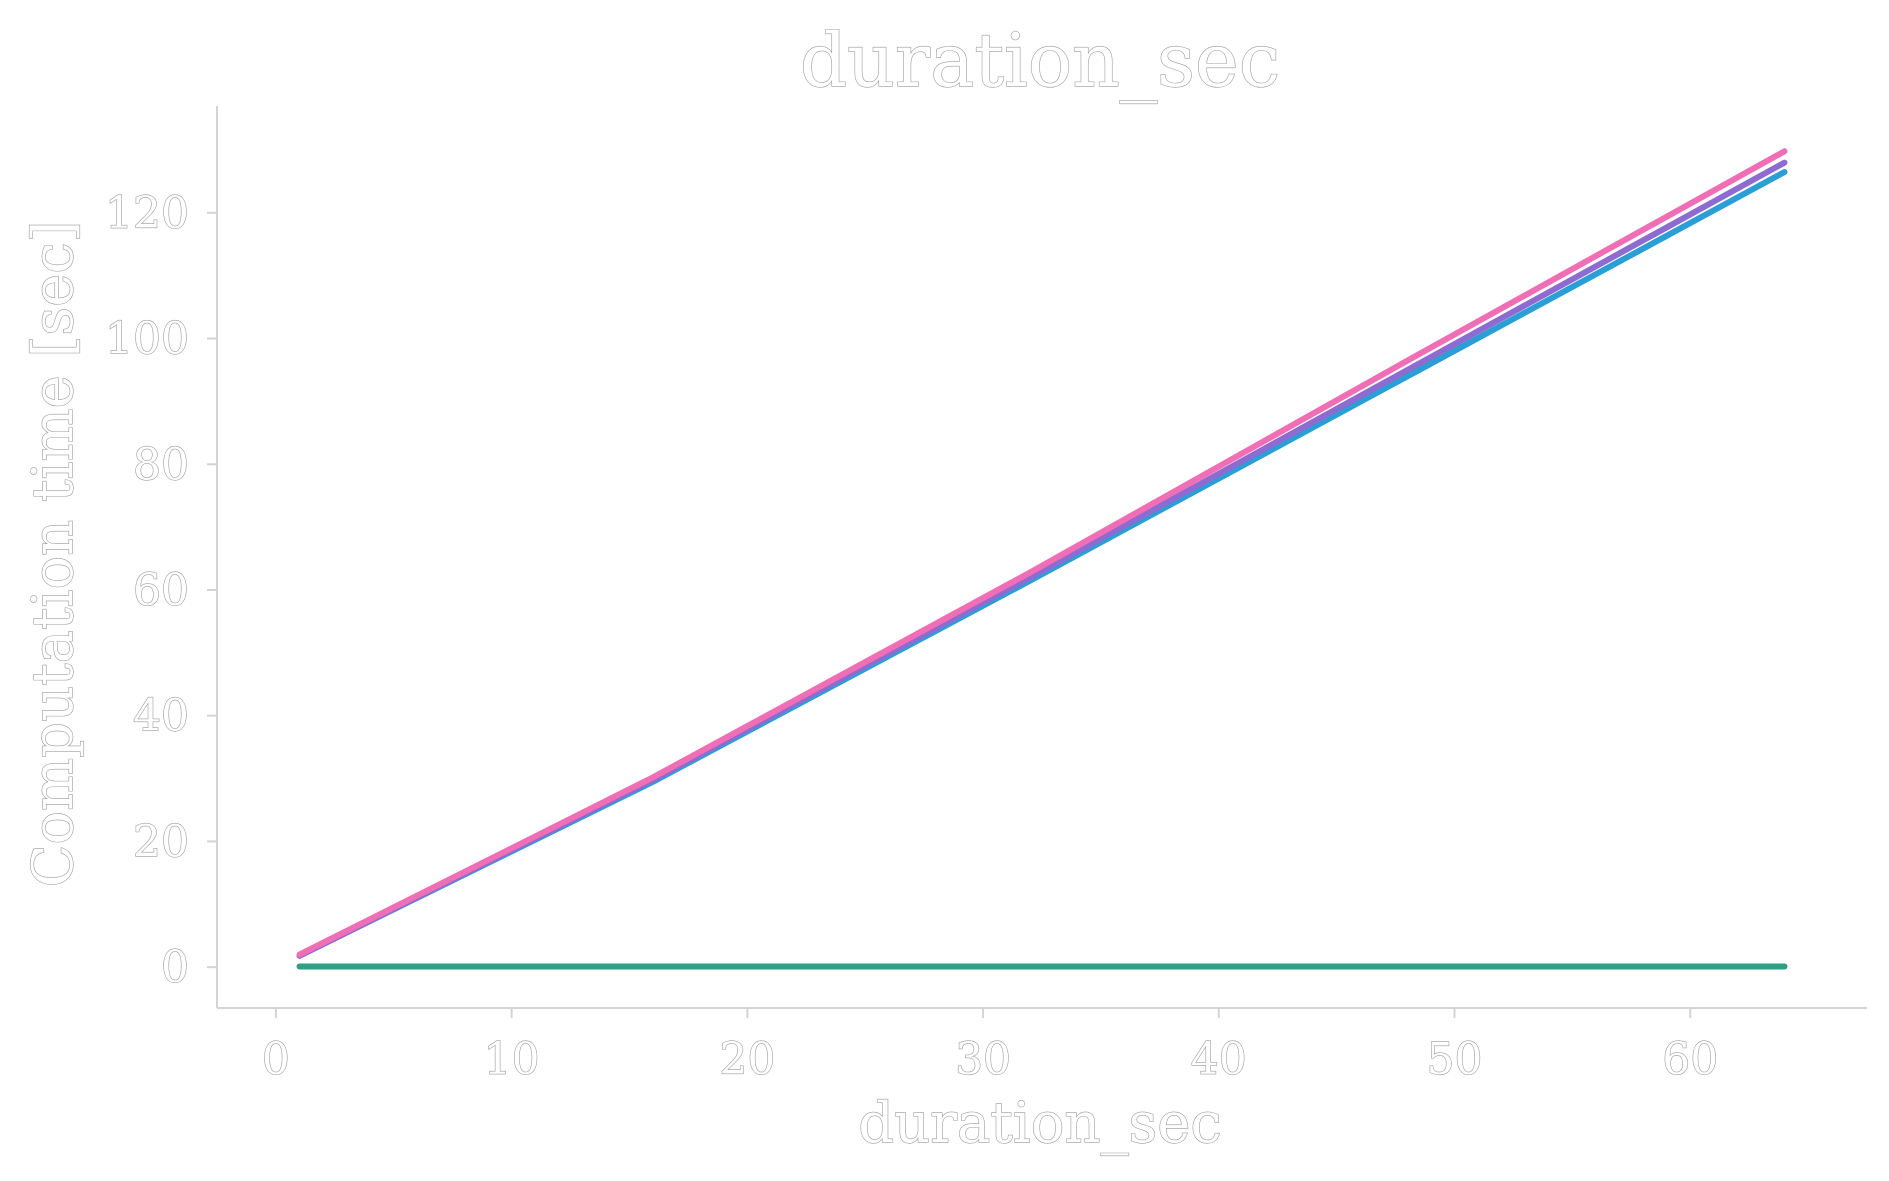  I want to click on x-tick-label: 40, so click(1219, 1059).